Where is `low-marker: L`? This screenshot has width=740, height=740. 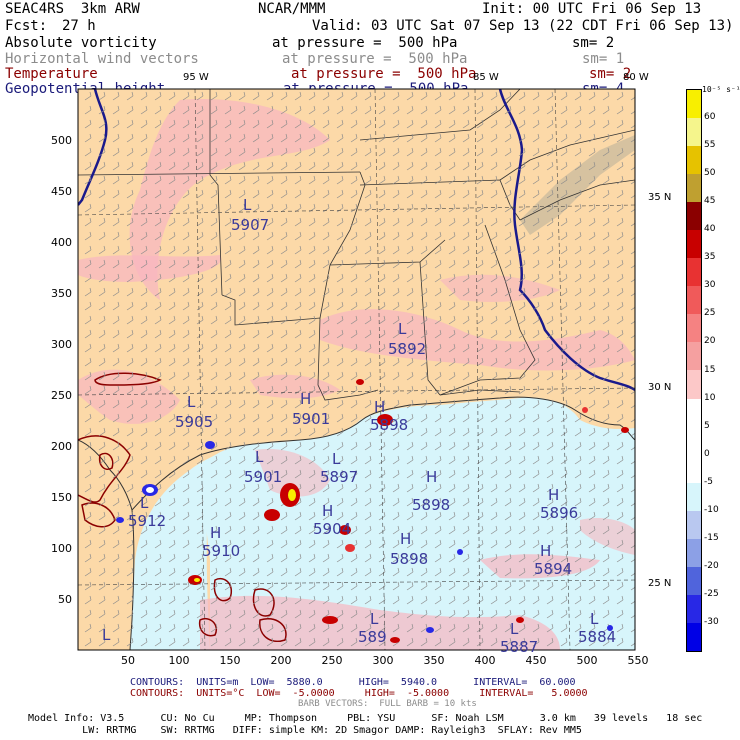 low-marker: L is located at coordinates (402, 329).